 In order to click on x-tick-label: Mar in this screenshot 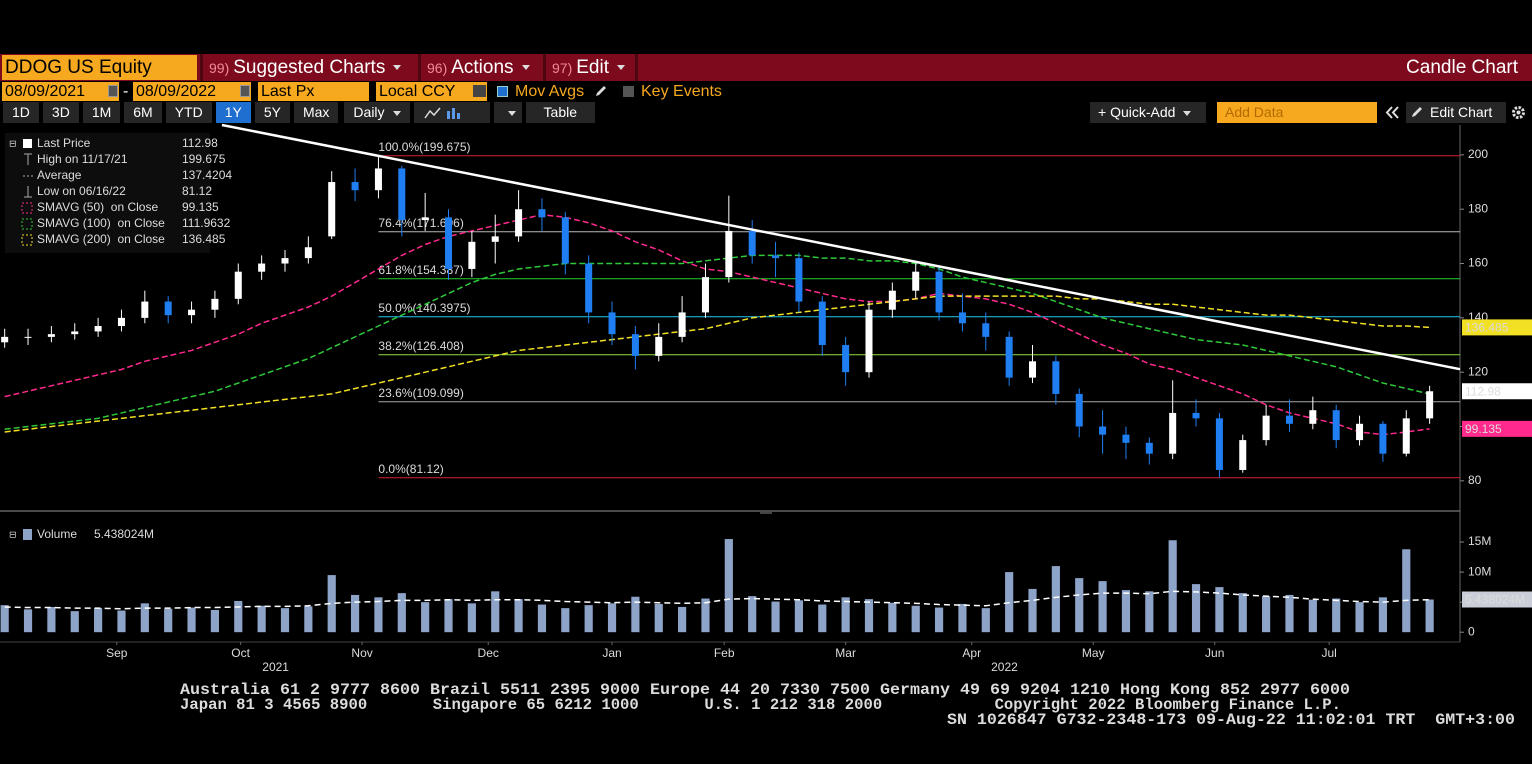, I will do `click(845, 653)`.